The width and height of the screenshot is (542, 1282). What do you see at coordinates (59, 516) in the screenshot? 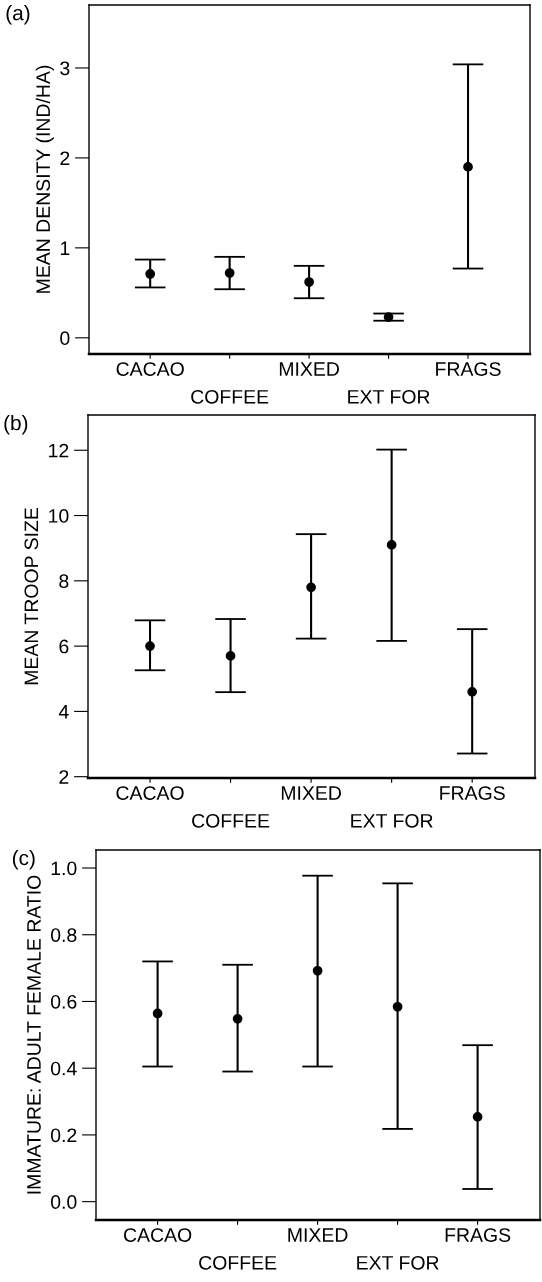
I see `y-tick-label: 10` at bounding box center [59, 516].